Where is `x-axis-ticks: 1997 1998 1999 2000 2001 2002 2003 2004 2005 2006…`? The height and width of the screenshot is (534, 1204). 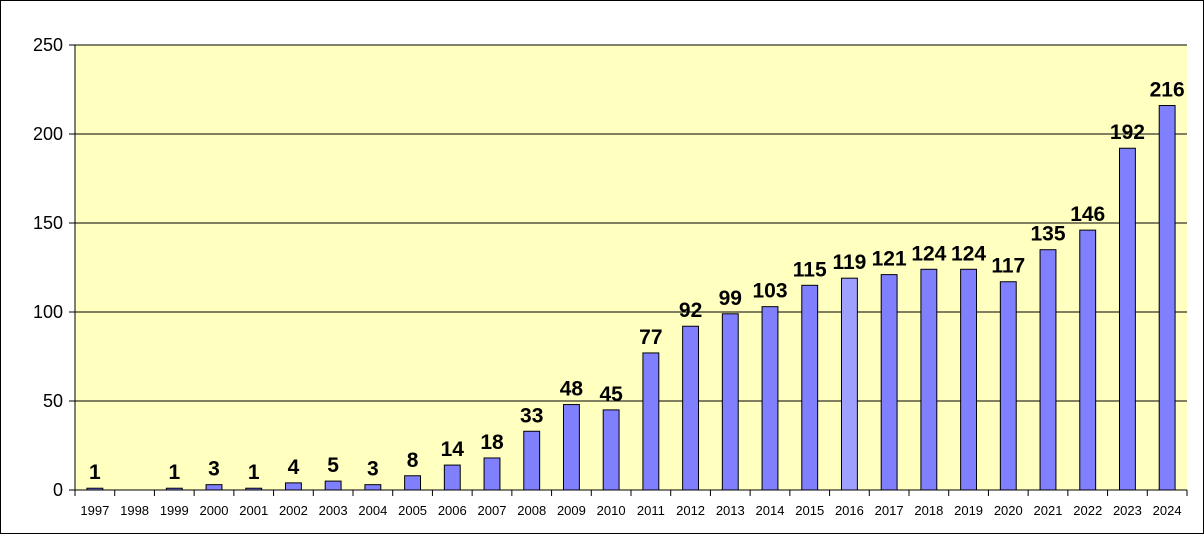 x-axis-ticks: 1997 1998 1999 2000 2001 2002 2003 2004 2005 2006… is located at coordinates (631, 504).